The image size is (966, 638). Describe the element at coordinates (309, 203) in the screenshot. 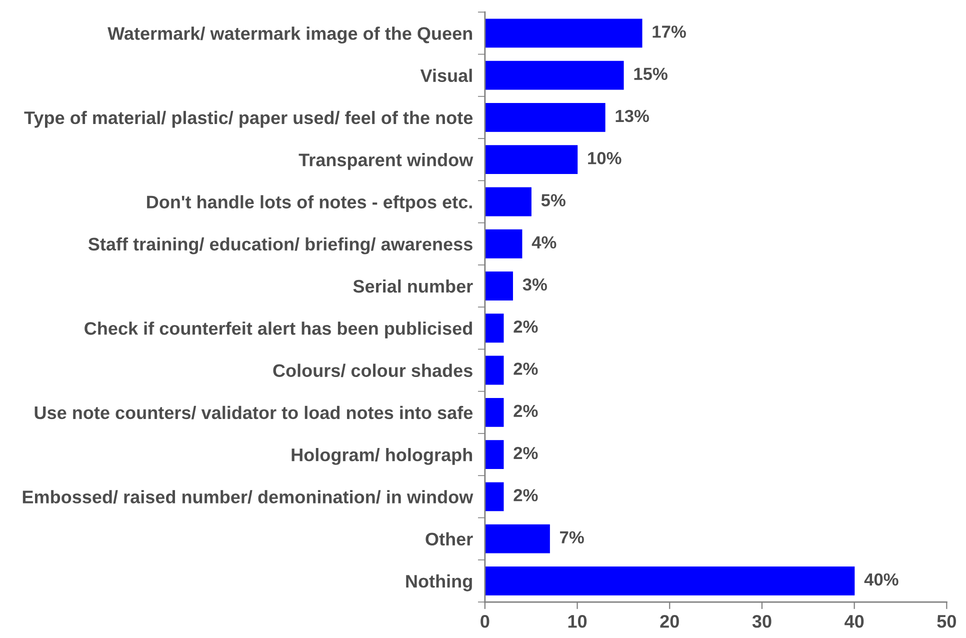

I see `y-tick-label: Don't handle lots of notes - eftpos etc.` at that location.